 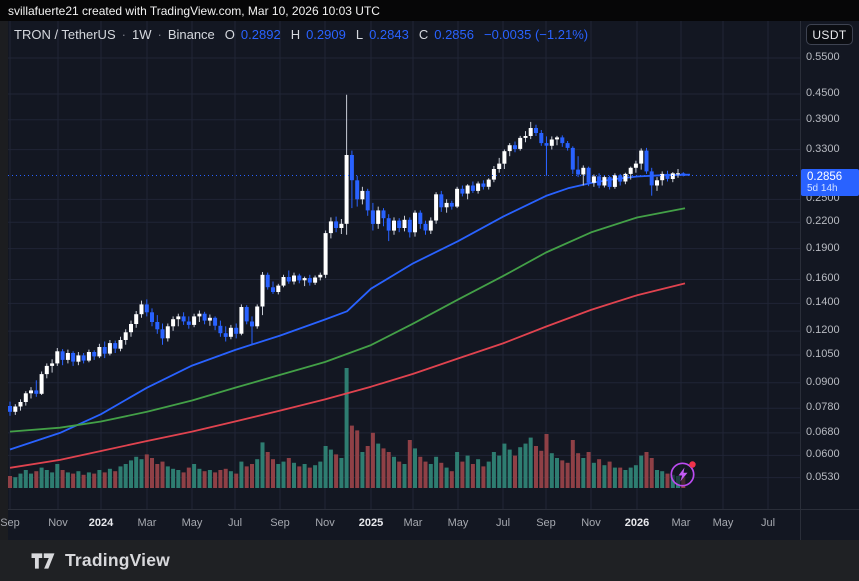 What do you see at coordinates (191, 34) in the screenshot?
I see `exchange-label: Binance` at bounding box center [191, 34].